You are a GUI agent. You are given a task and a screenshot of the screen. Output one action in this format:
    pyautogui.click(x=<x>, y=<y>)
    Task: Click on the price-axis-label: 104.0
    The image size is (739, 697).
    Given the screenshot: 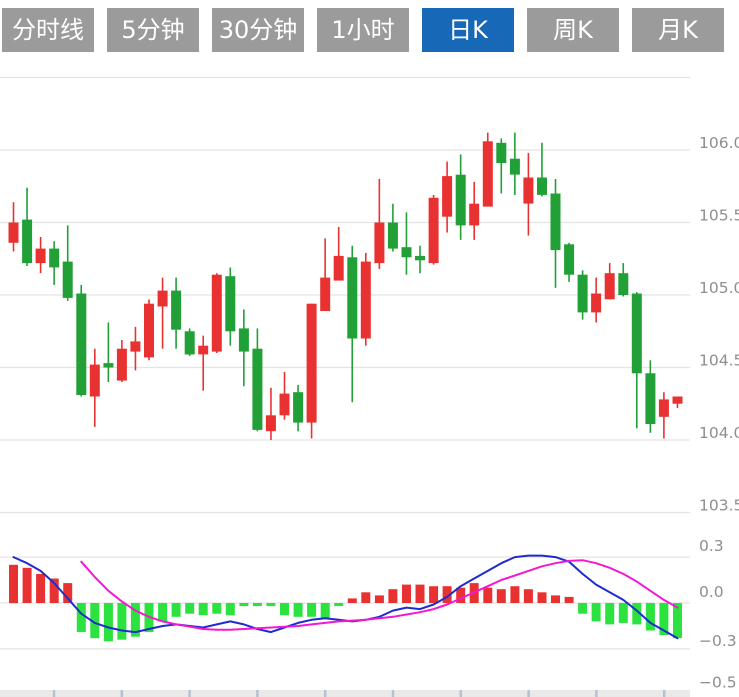 What is the action you would take?
    pyautogui.click(x=719, y=433)
    